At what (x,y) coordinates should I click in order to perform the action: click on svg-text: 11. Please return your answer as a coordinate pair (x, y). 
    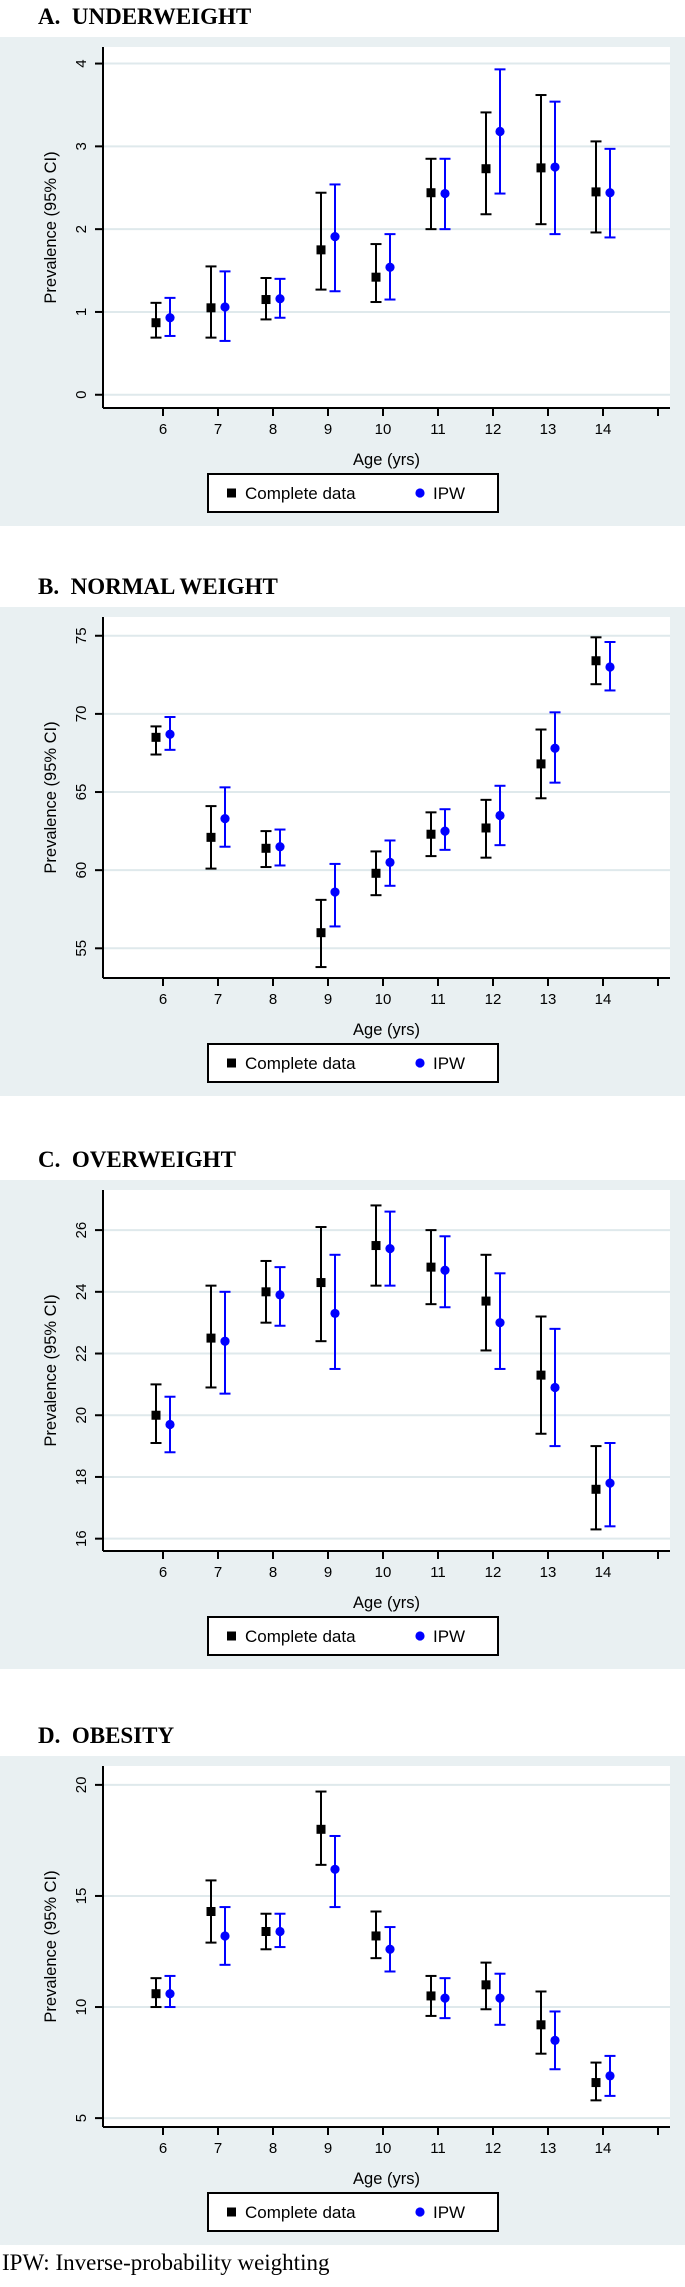
    Looking at the image, I should click on (438, 999).